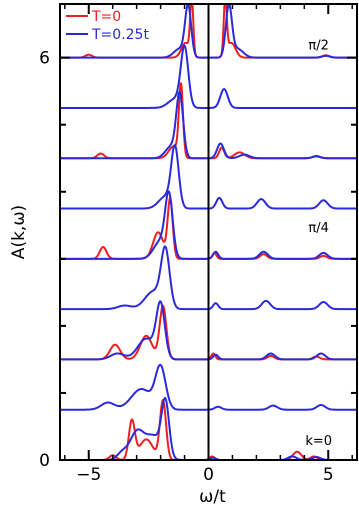 The height and width of the screenshot is (512, 359). Describe the element at coordinates (107, 26) in the screenshot. I see `legend: T=0 T=0.25t` at that location.